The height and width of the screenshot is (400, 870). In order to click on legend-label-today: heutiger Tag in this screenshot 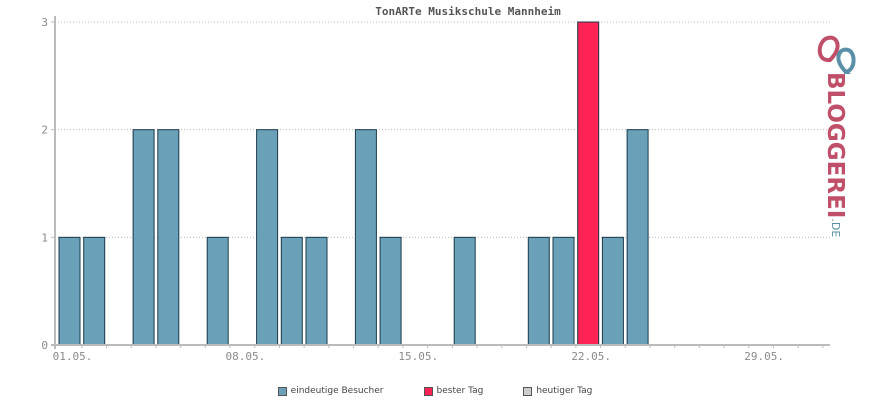, I will do `click(564, 391)`.